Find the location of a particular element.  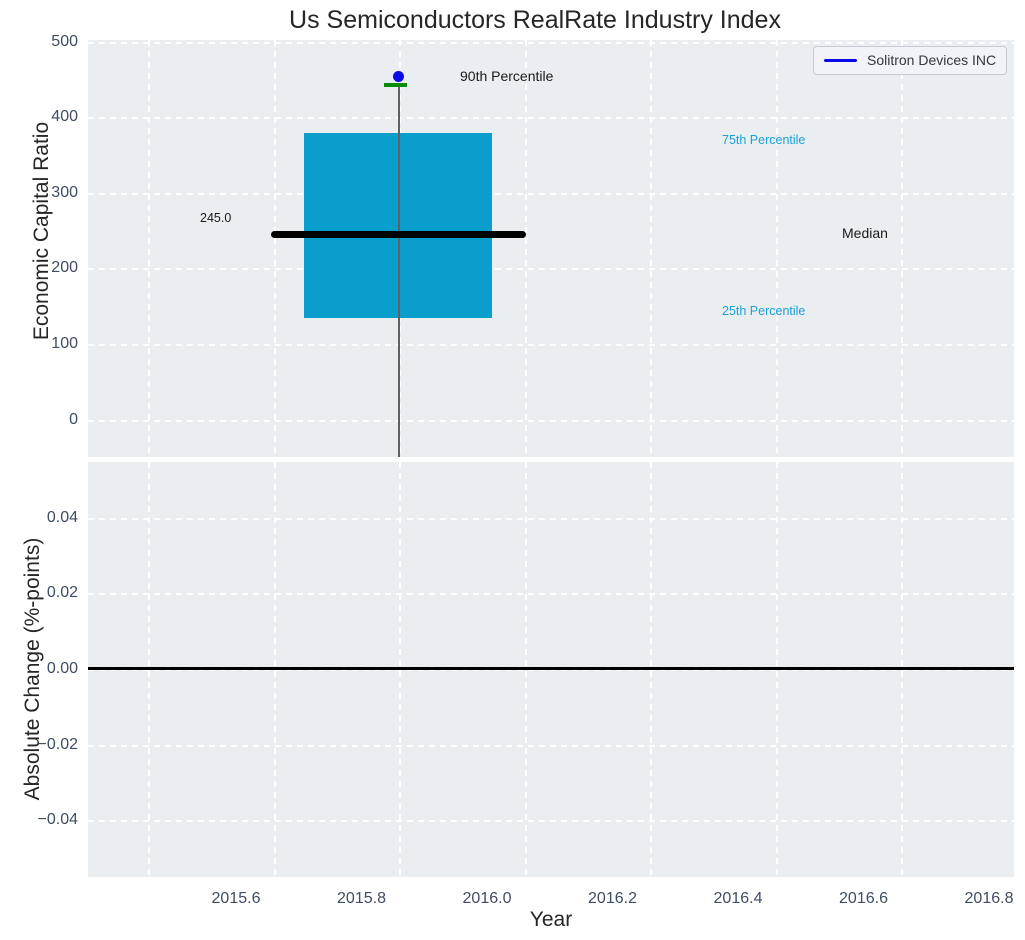

xtick-label: 2015.6 is located at coordinates (236, 898).